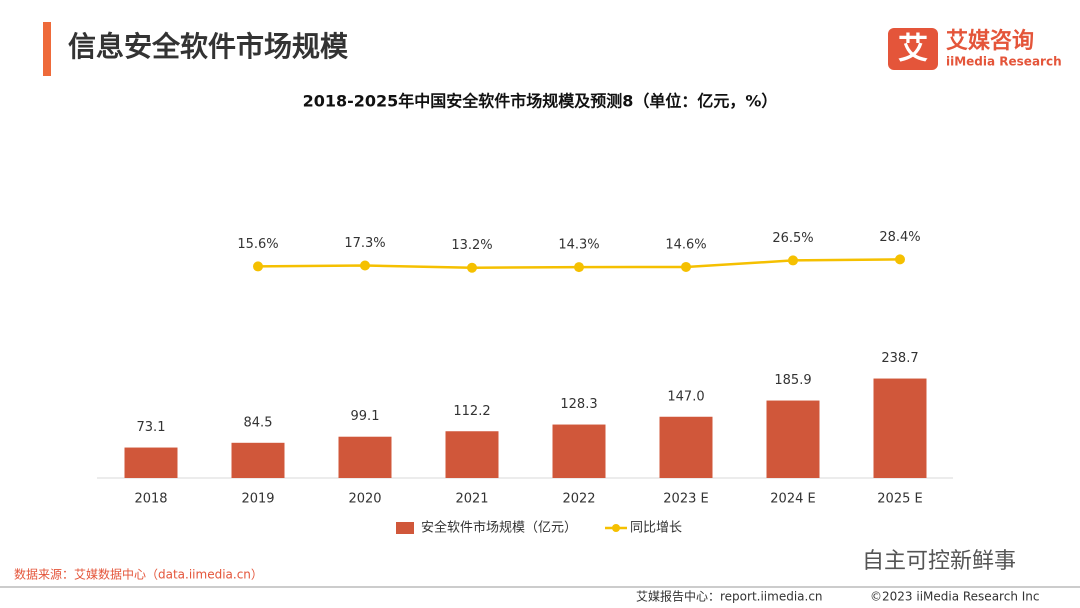  Describe the element at coordinates (1004, 62) in the screenshot. I see `logo-sub: iiMedia Research` at that location.